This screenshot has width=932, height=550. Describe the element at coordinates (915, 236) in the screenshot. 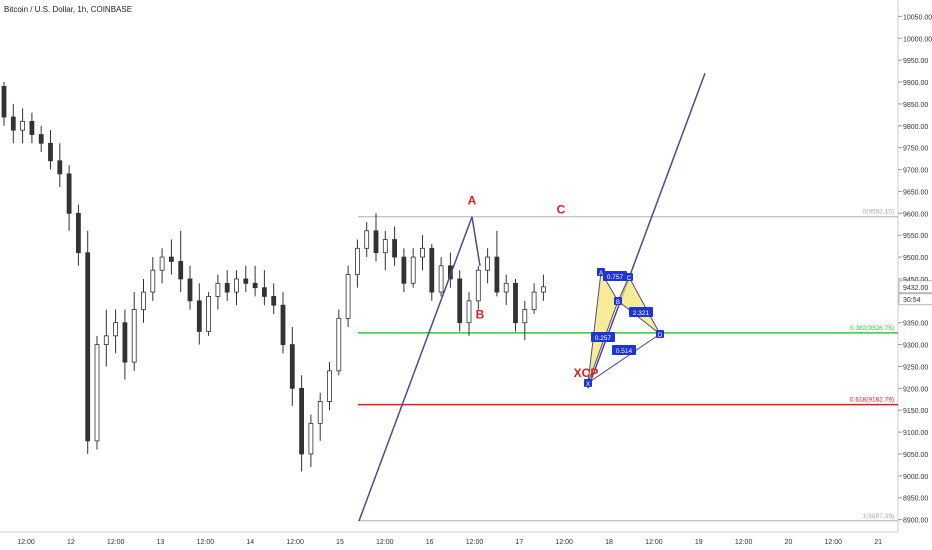

I see `y-tick-label: 9550.00` at that location.